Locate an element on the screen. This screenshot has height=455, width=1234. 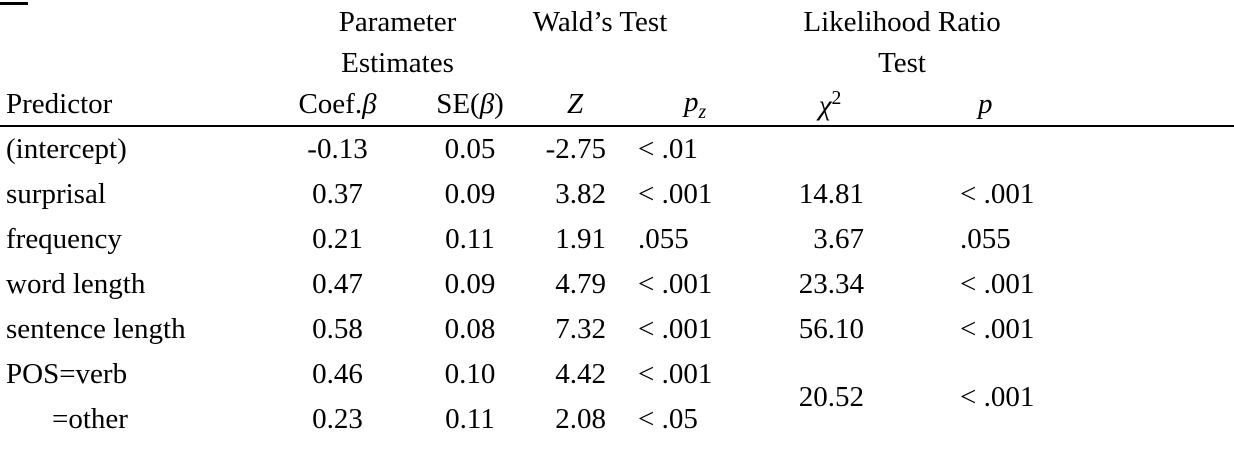
cell-predictor: surprisal is located at coordinates (56, 194).